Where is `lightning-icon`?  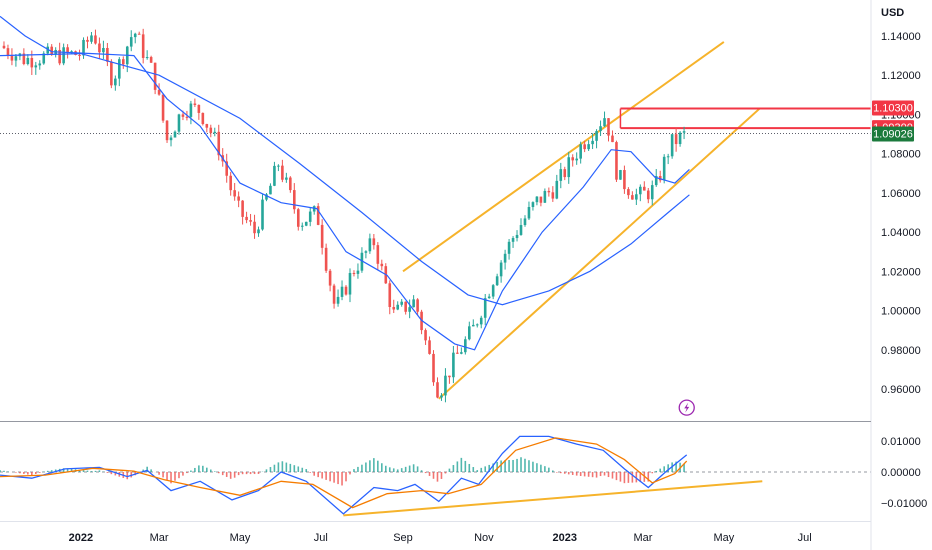
lightning-icon is located at coordinates (686, 407).